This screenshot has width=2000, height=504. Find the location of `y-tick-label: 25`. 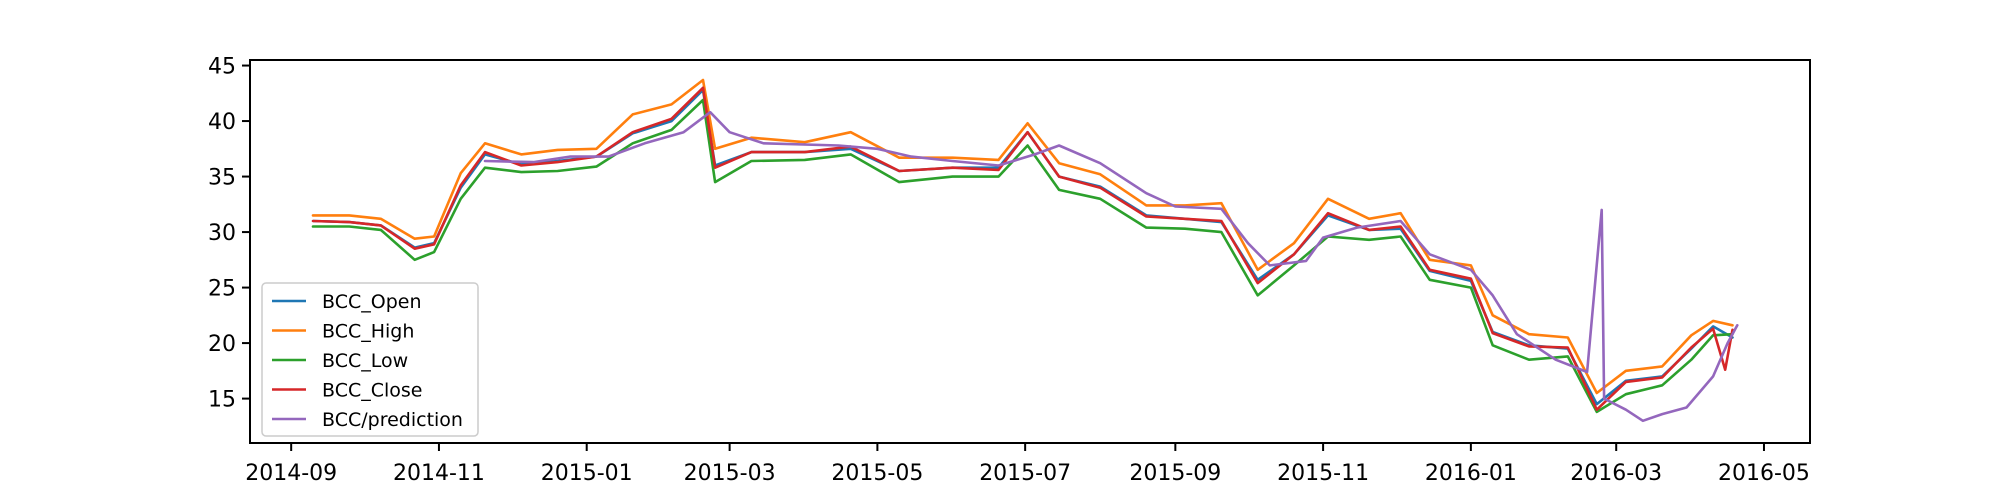

y-tick-label: 25 is located at coordinates (222, 289).